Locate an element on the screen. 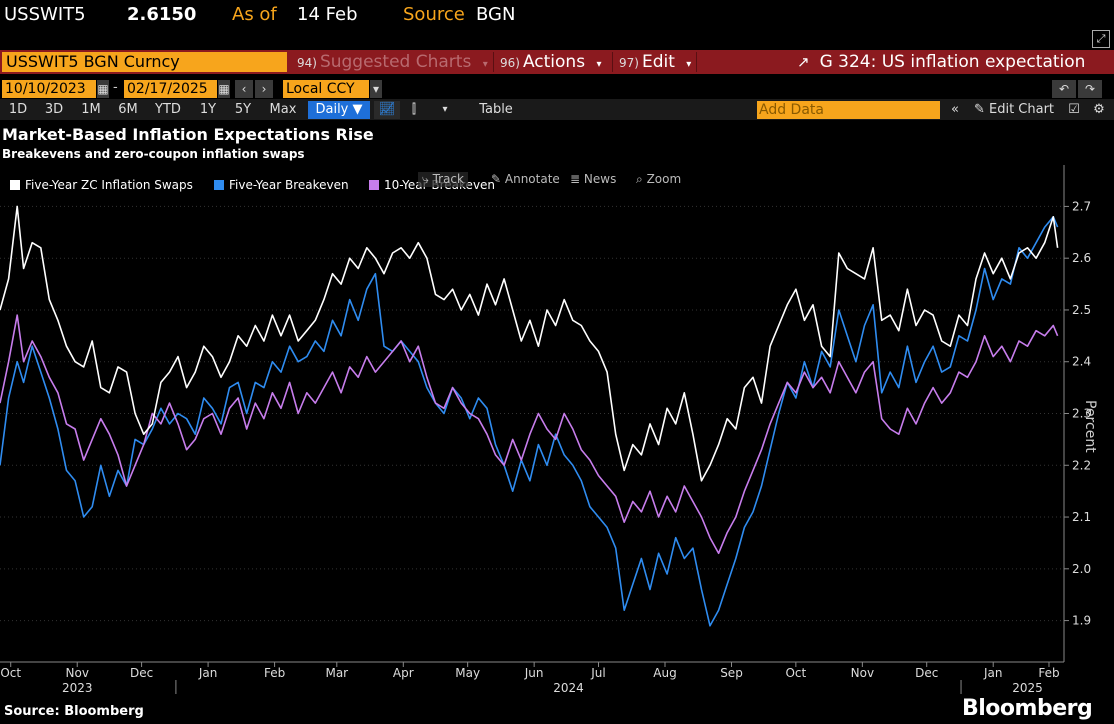 Image resolution: width=1114 pixels, height=724 pixels. frequency-select: Daily ▼ is located at coordinates (339, 110).